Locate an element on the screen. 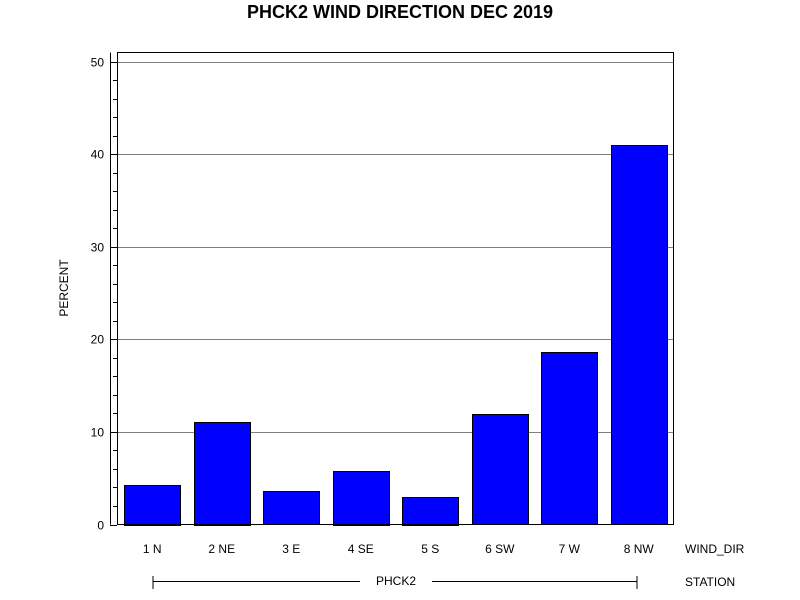 This screenshot has height=600, width=800. y-tick-label: 30 is located at coordinates (98, 248).